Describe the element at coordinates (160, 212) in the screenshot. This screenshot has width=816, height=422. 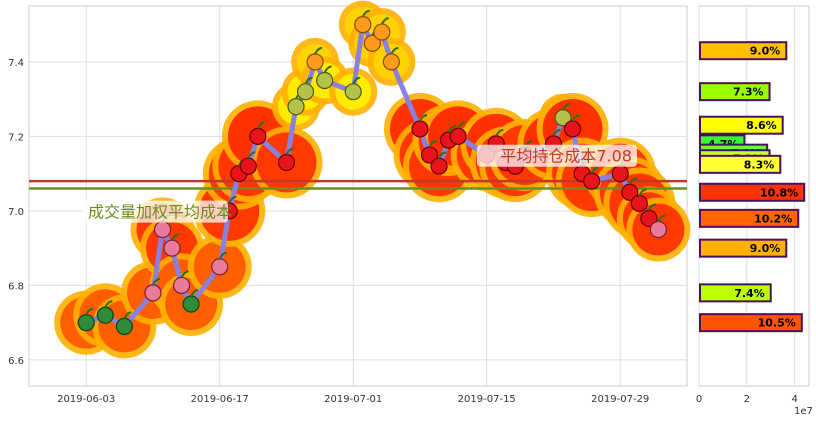
I see `cost-label: 成交量加权平均成本` at that location.